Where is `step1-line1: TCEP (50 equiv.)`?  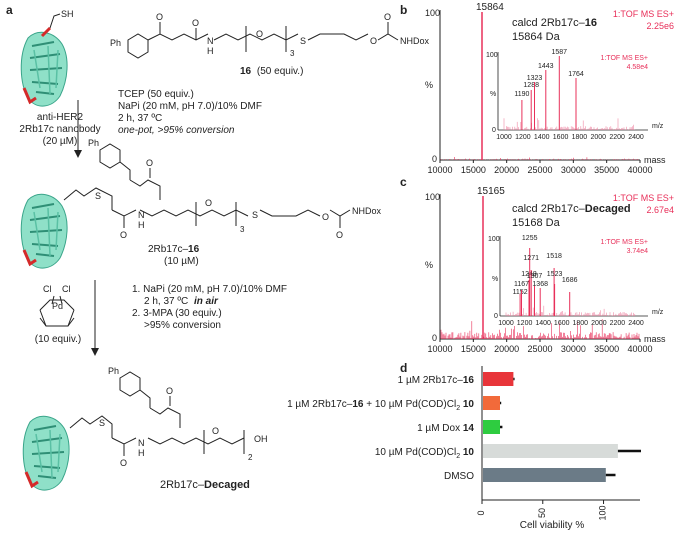 step1-line1: TCEP (50 equiv.) is located at coordinates (156, 94).